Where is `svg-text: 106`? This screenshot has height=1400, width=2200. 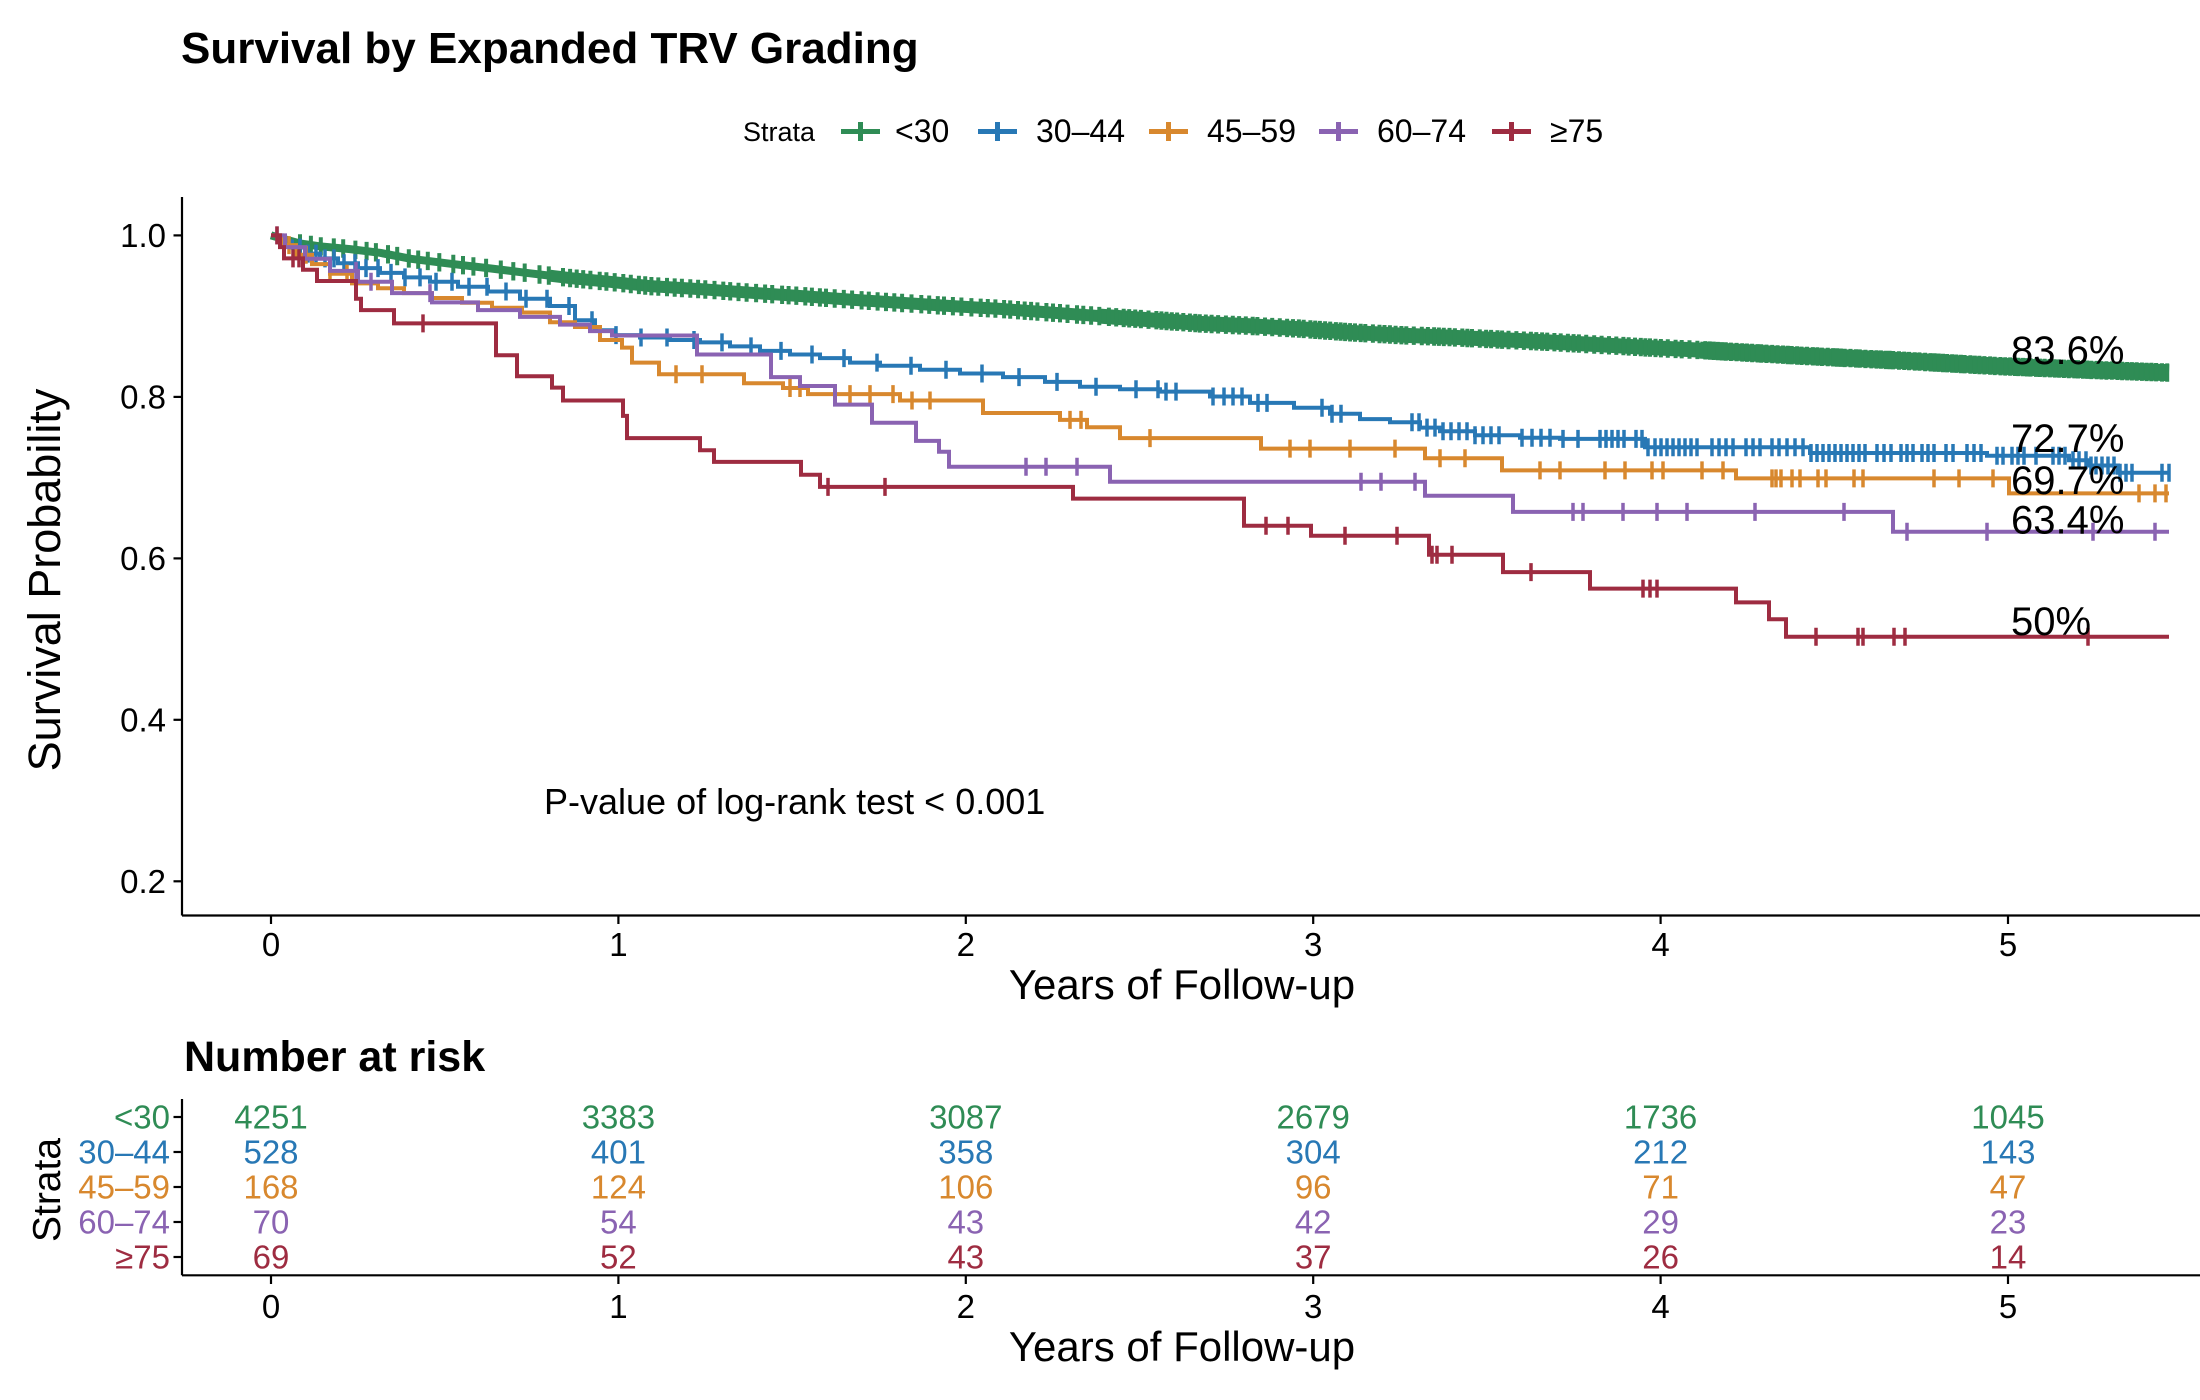 svg-text: 106 is located at coordinates (965, 1187).